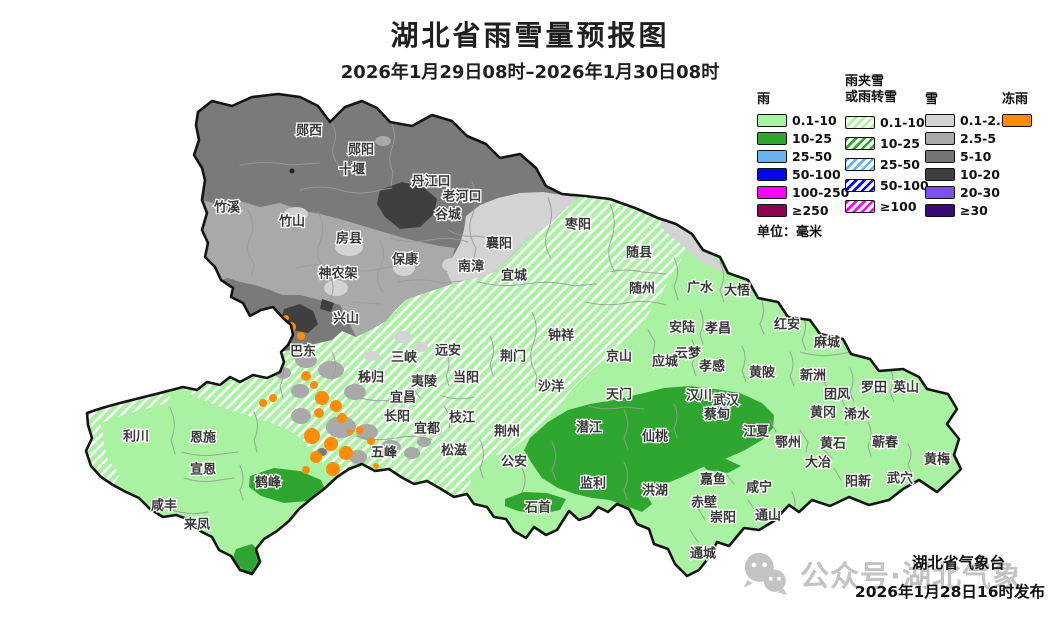 This screenshot has width=1060, height=620. What do you see at coordinates (164, 506) in the screenshot?
I see `county-label: 咸丰` at bounding box center [164, 506].